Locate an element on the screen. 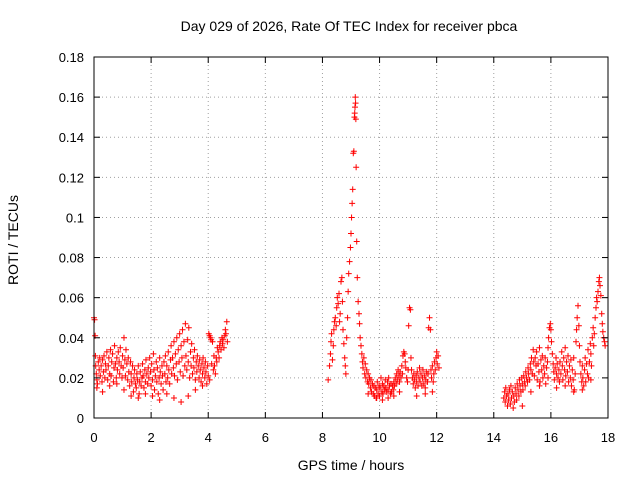  x-tick-label: 10 is located at coordinates (379, 437).